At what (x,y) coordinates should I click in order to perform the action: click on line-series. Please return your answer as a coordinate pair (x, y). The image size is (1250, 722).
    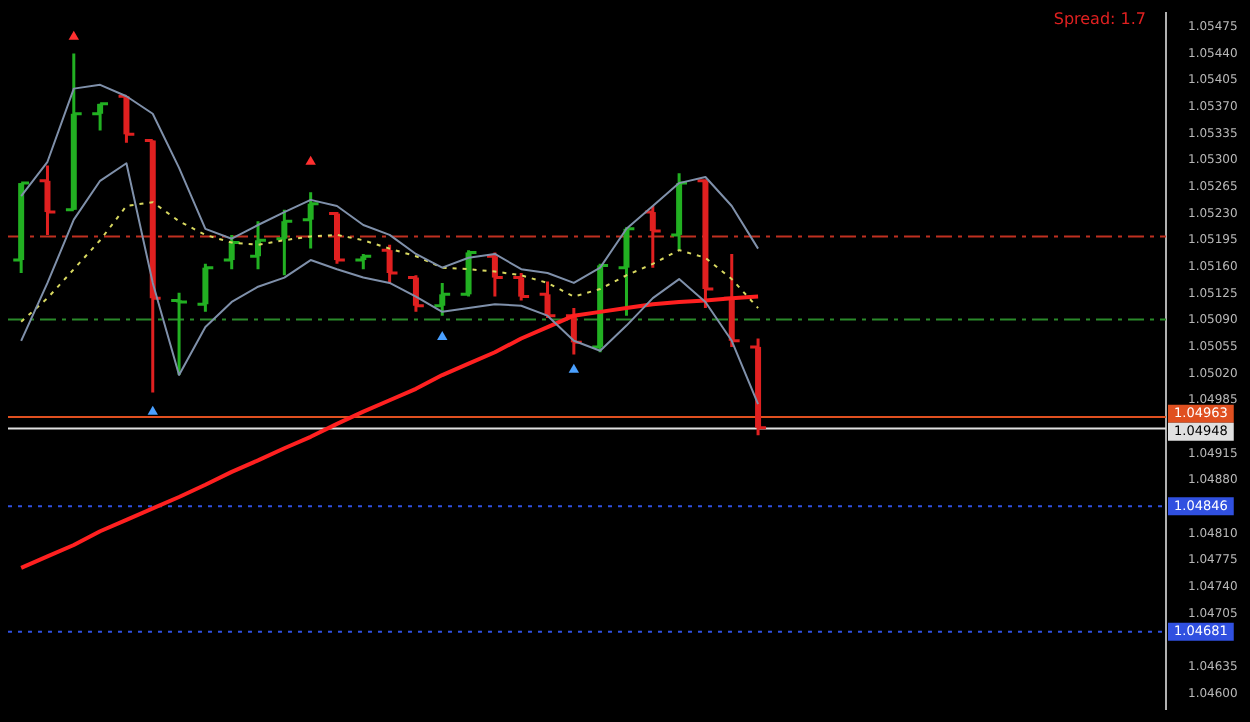
    Looking at the image, I should click on (390, 262).